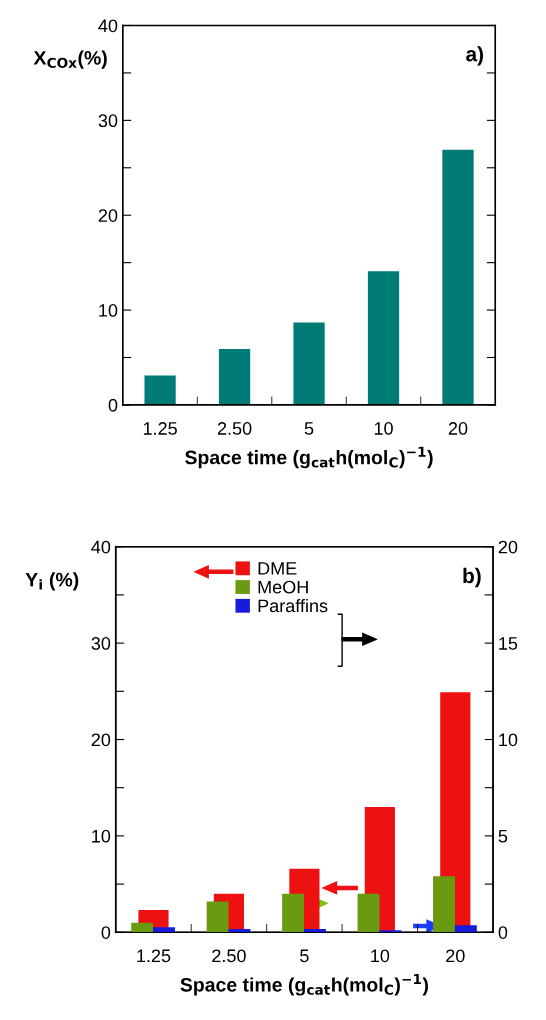  What do you see at coordinates (277, 568) in the screenshot?
I see `legend-label: DME` at bounding box center [277, 568].